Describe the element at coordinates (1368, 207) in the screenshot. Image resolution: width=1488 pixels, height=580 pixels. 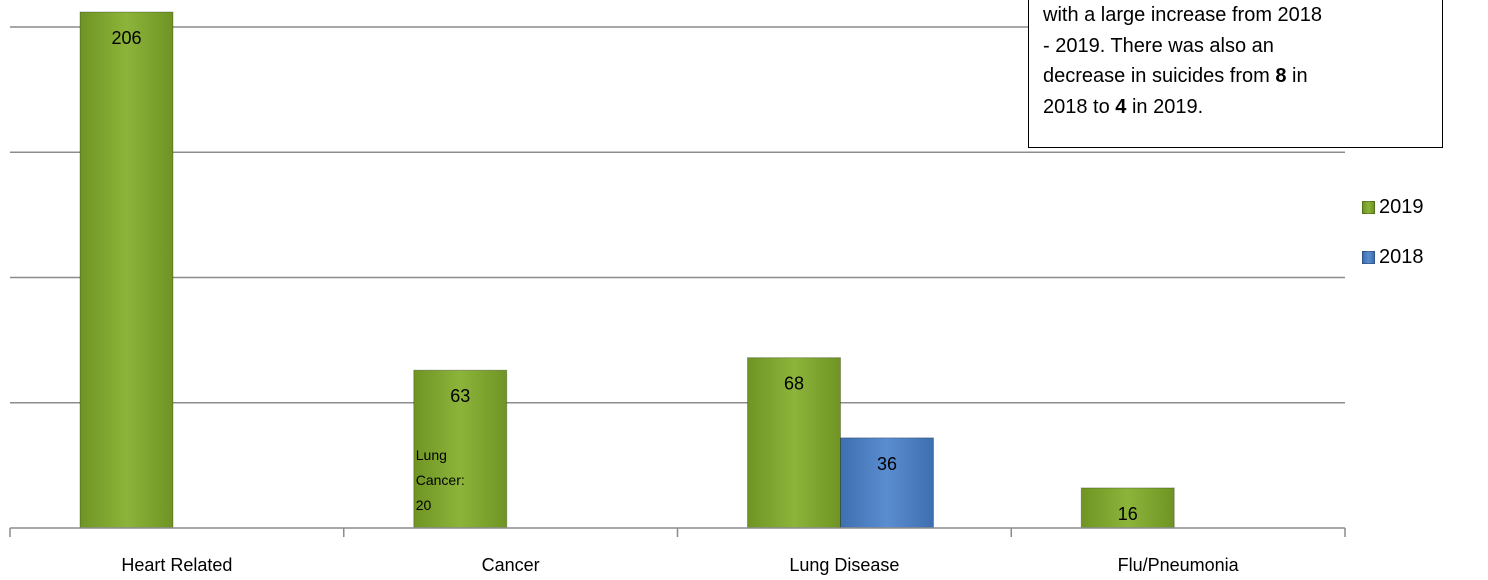
I see `legend-swatch-2019` at that location.